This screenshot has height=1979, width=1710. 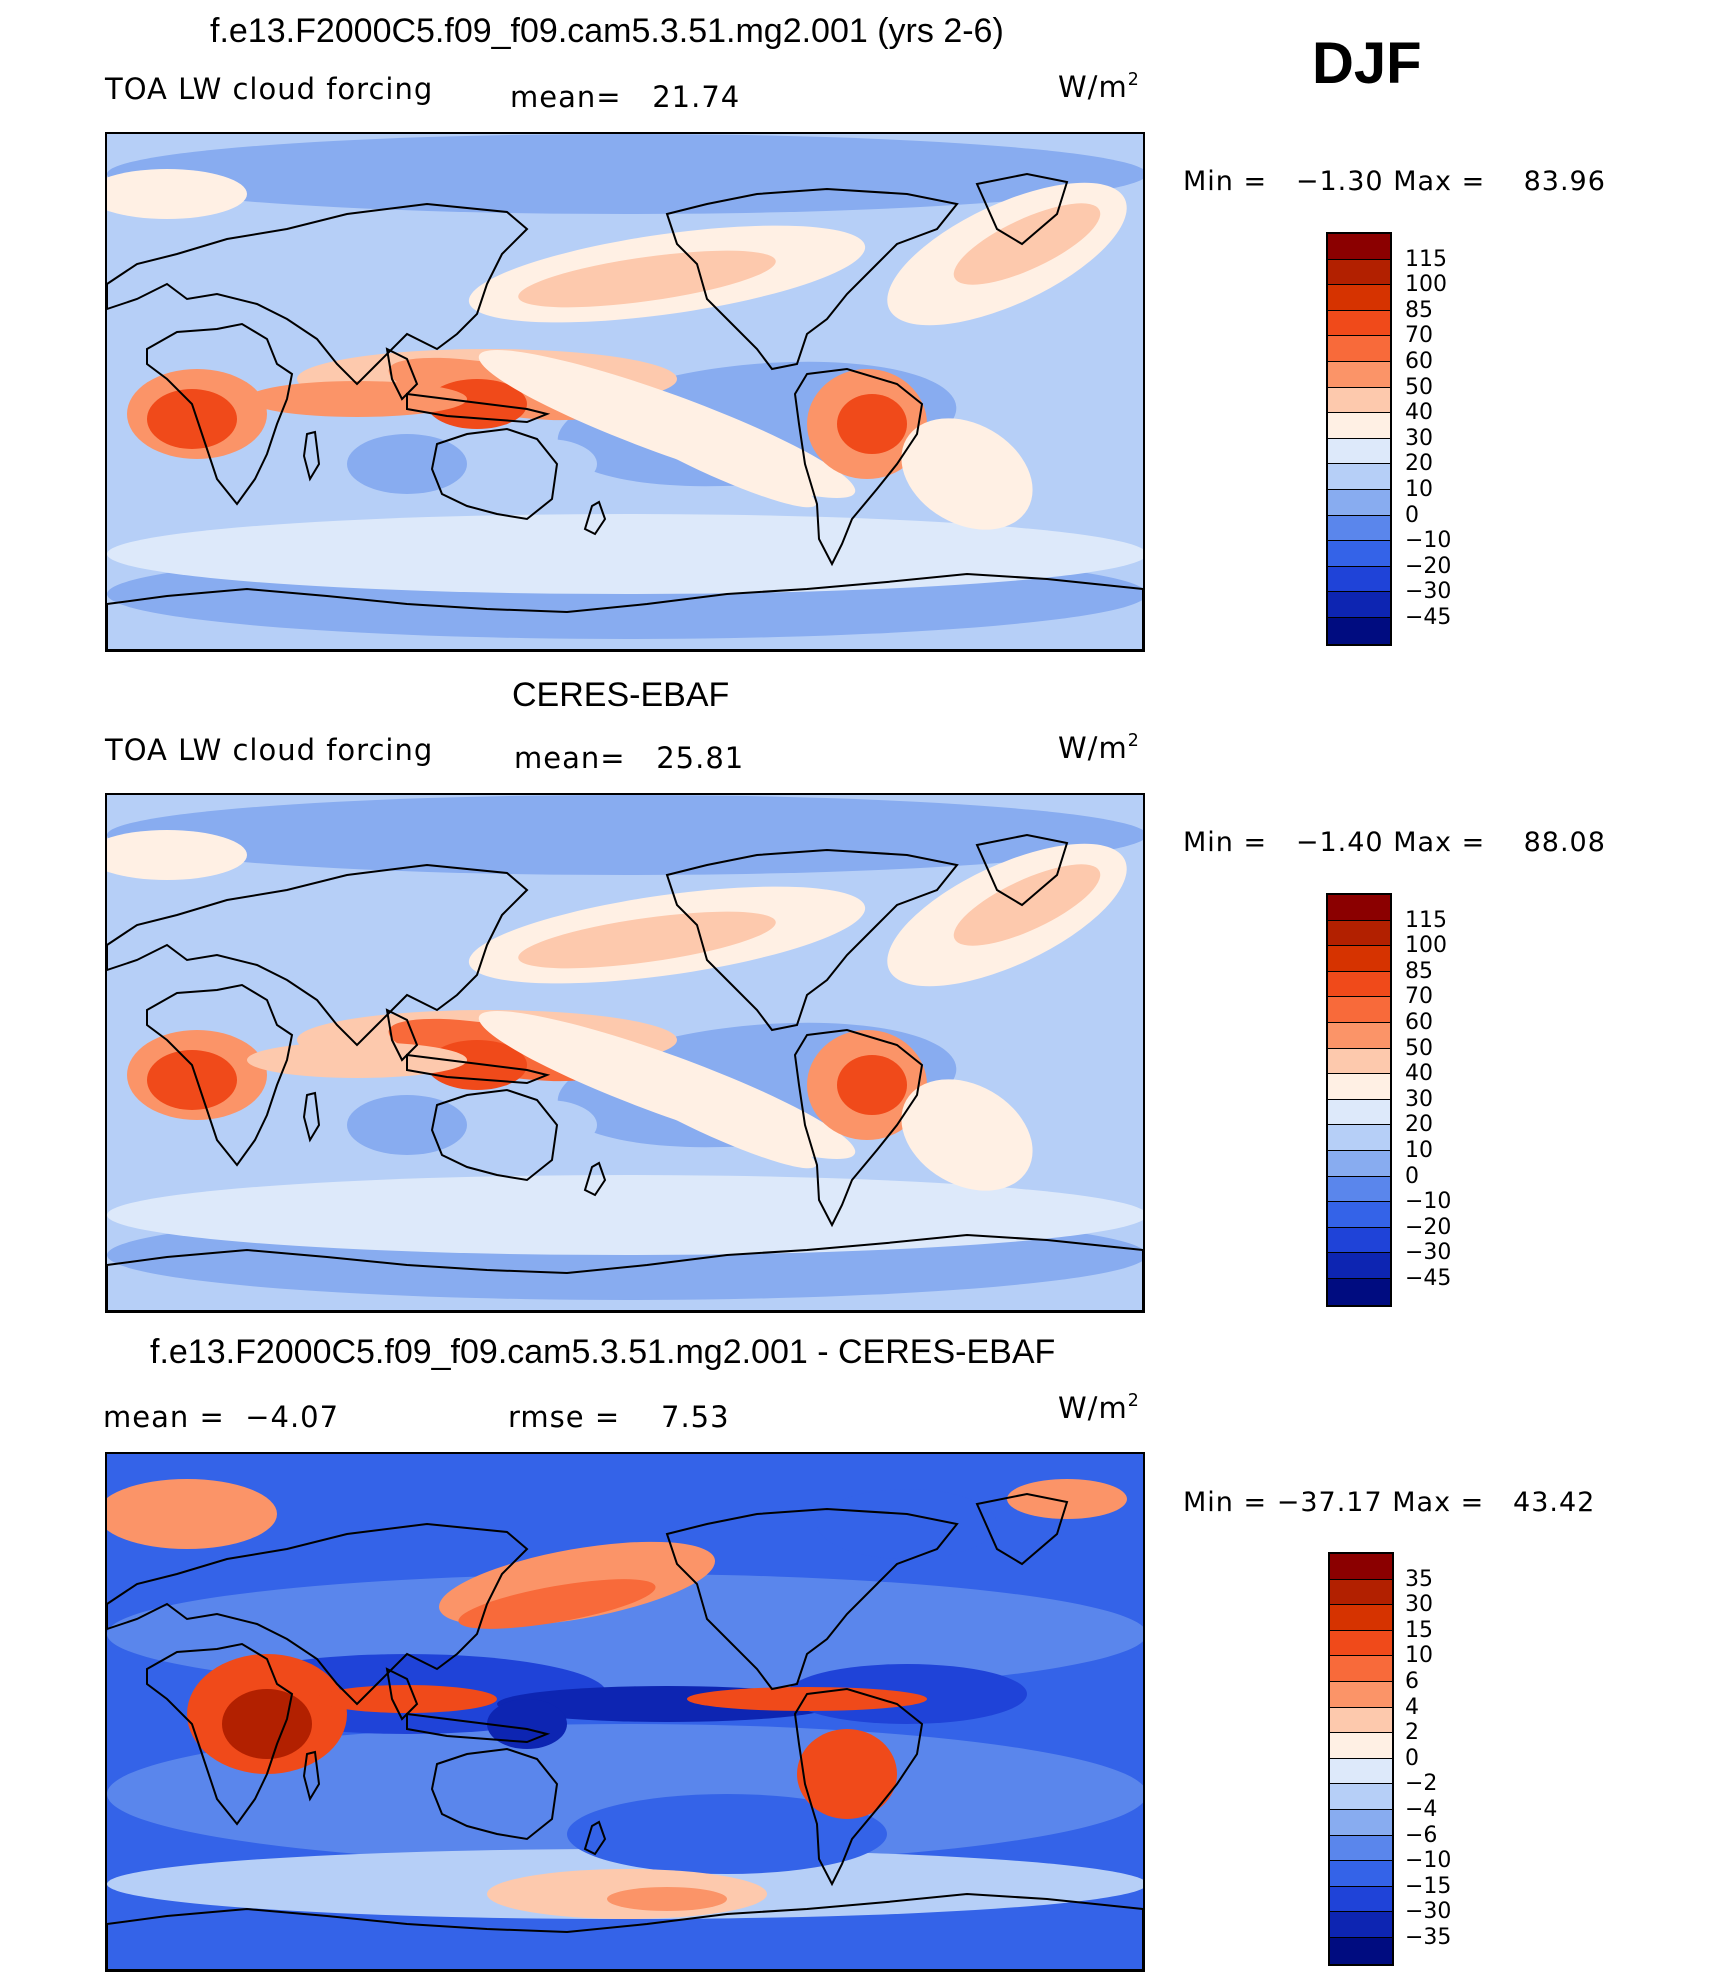 I want to click on coastline-nz, so click(x=595, y=1179).